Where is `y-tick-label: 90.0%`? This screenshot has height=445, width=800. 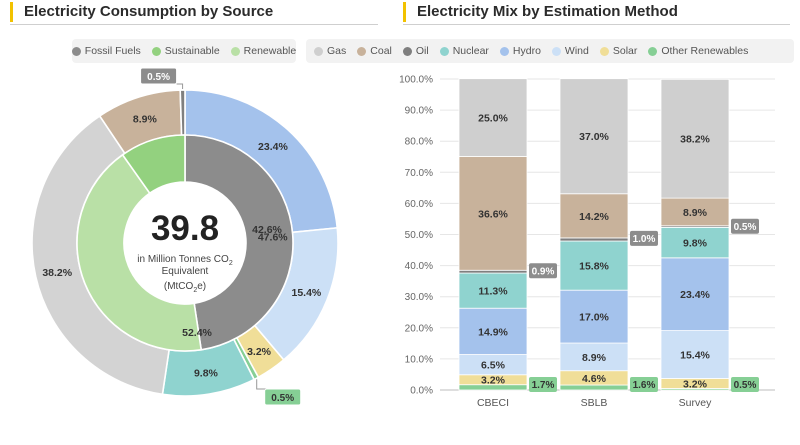
y-tick-label: 90.0% is located at coordinates (419, 111).